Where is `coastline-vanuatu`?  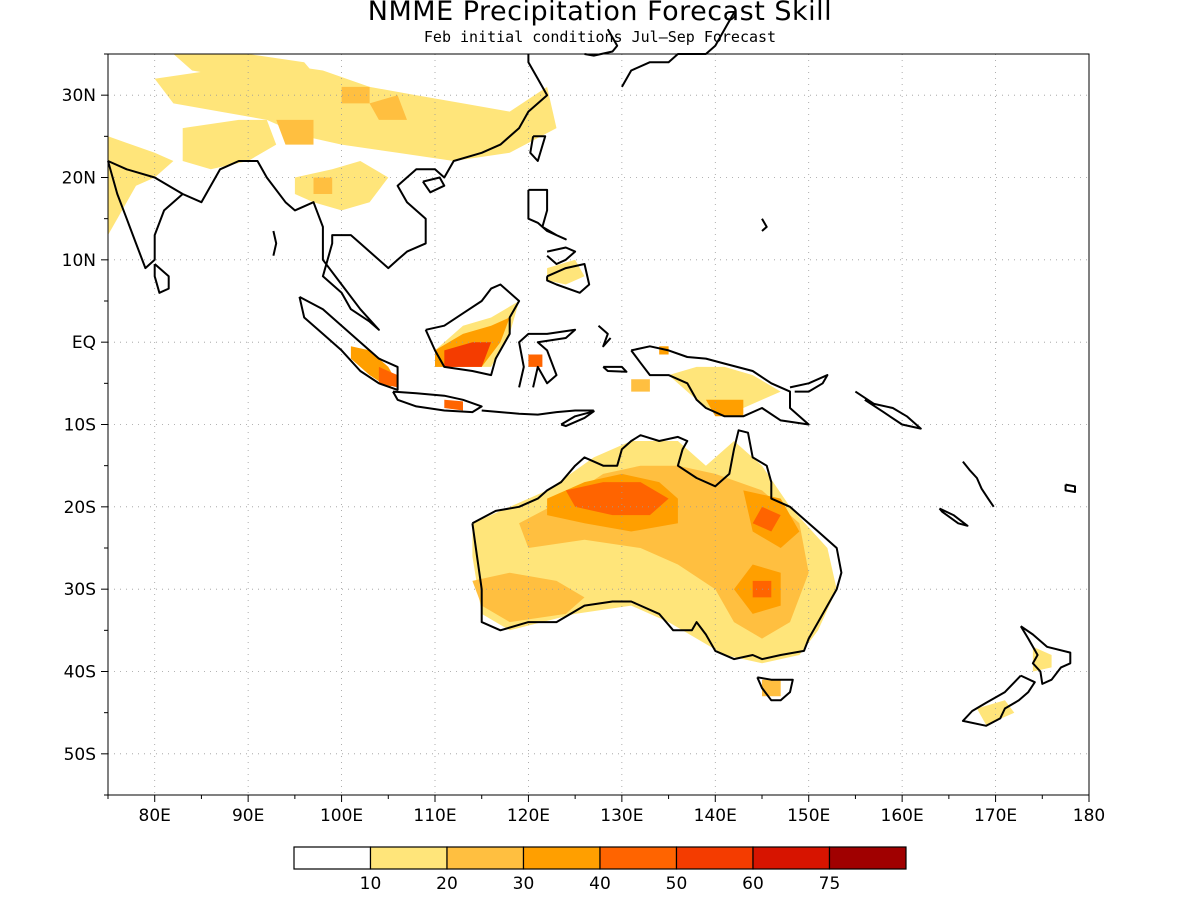 coastline-vanuatu is located at coordinates (978, 484).